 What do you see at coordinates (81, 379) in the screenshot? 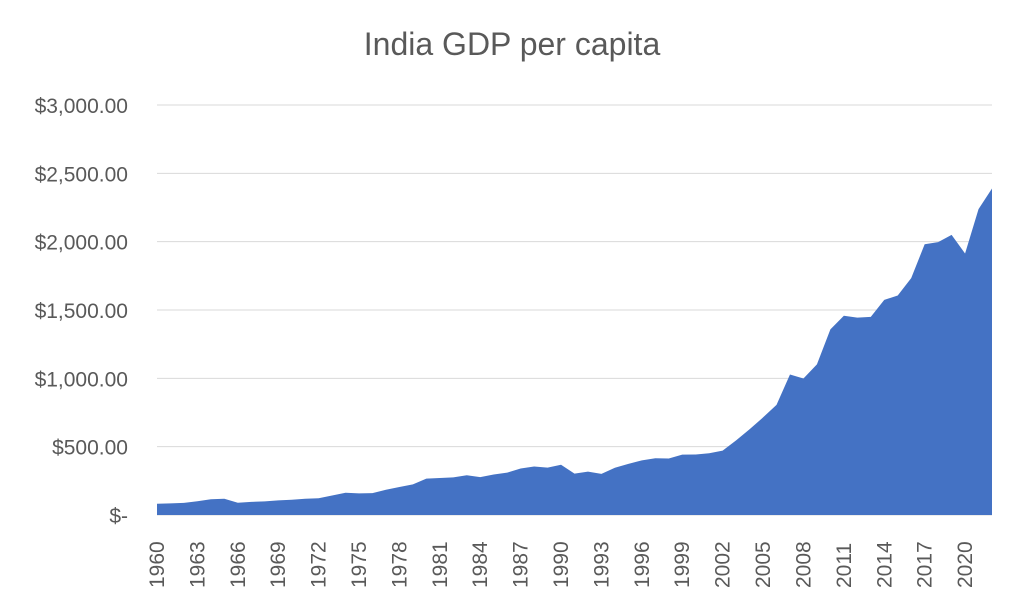
I see `y-tick-label: $1,000.00` at bounding box center [81, 379].